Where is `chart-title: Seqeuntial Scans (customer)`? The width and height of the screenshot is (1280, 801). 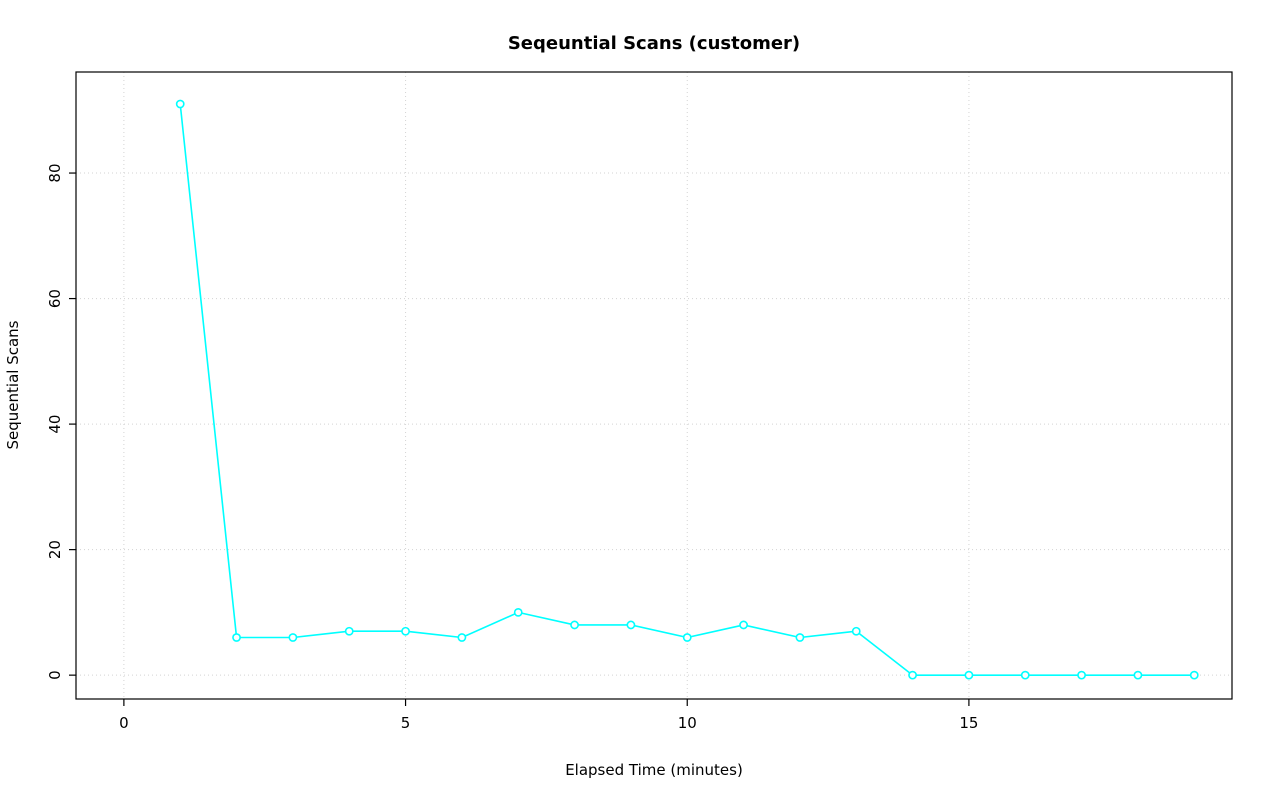
chart-title: Seqeuntial Scans (customer) is located at coordinates (654, 43).